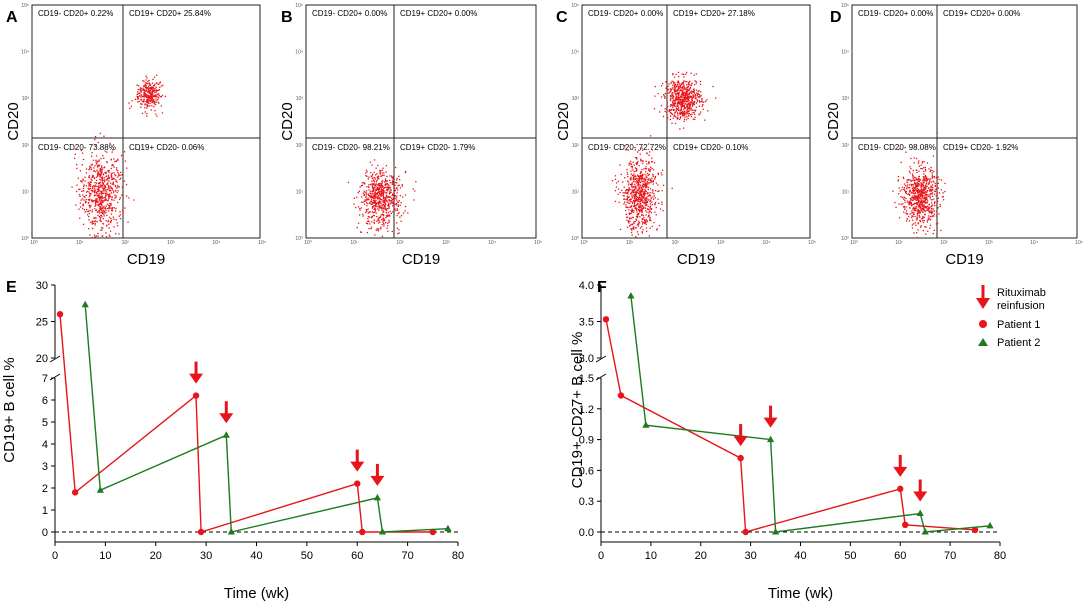 The width and height of the screenshot is (1084, 603). What do you see at coordinates (300, 146) in the screenshot?
I see `y-tick-label: 10²` at bounding box center [300, 146].